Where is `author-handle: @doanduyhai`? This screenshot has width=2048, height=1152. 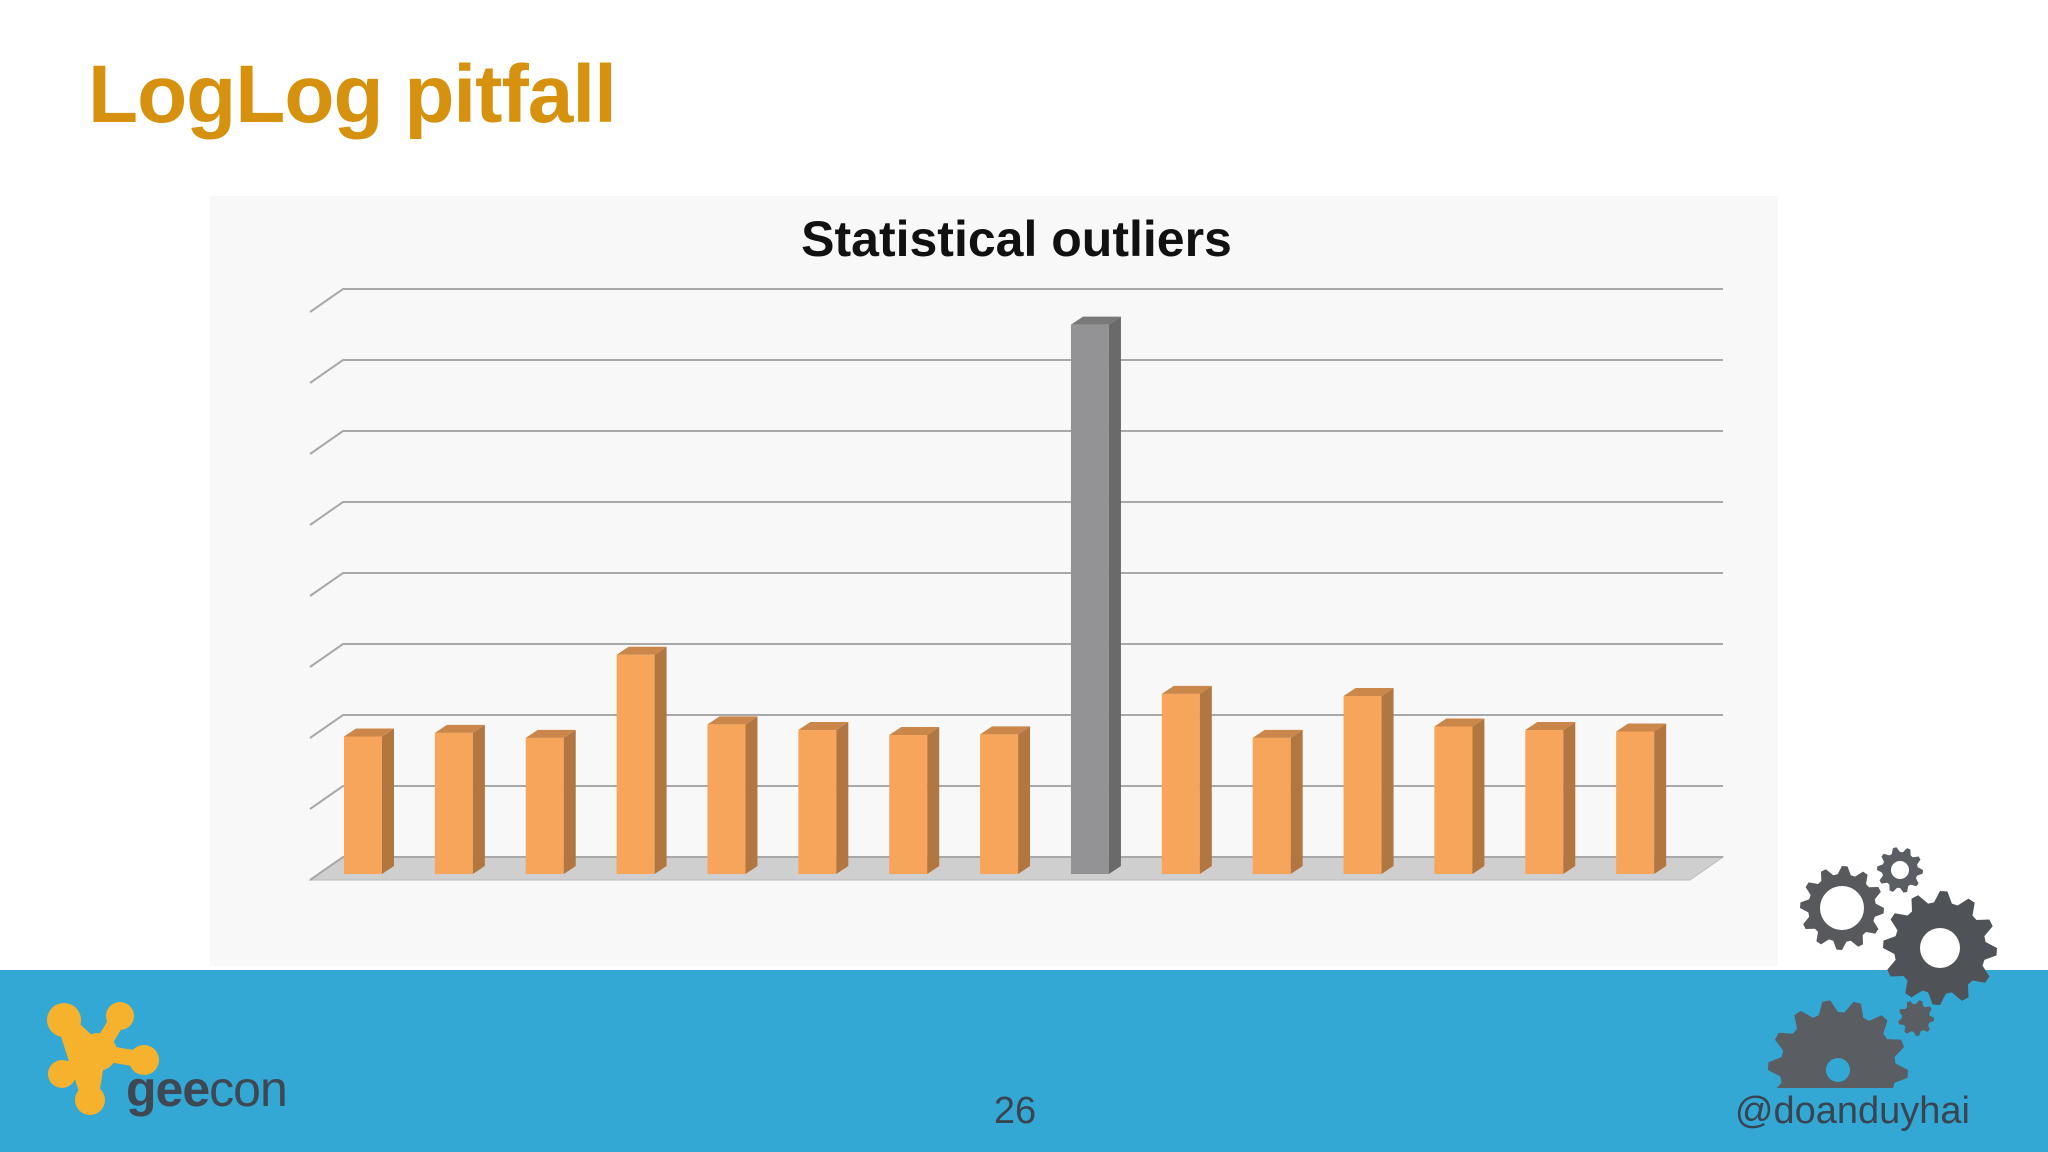
author-handle: @doanduyhai is located at coordinates (1852, 1111).